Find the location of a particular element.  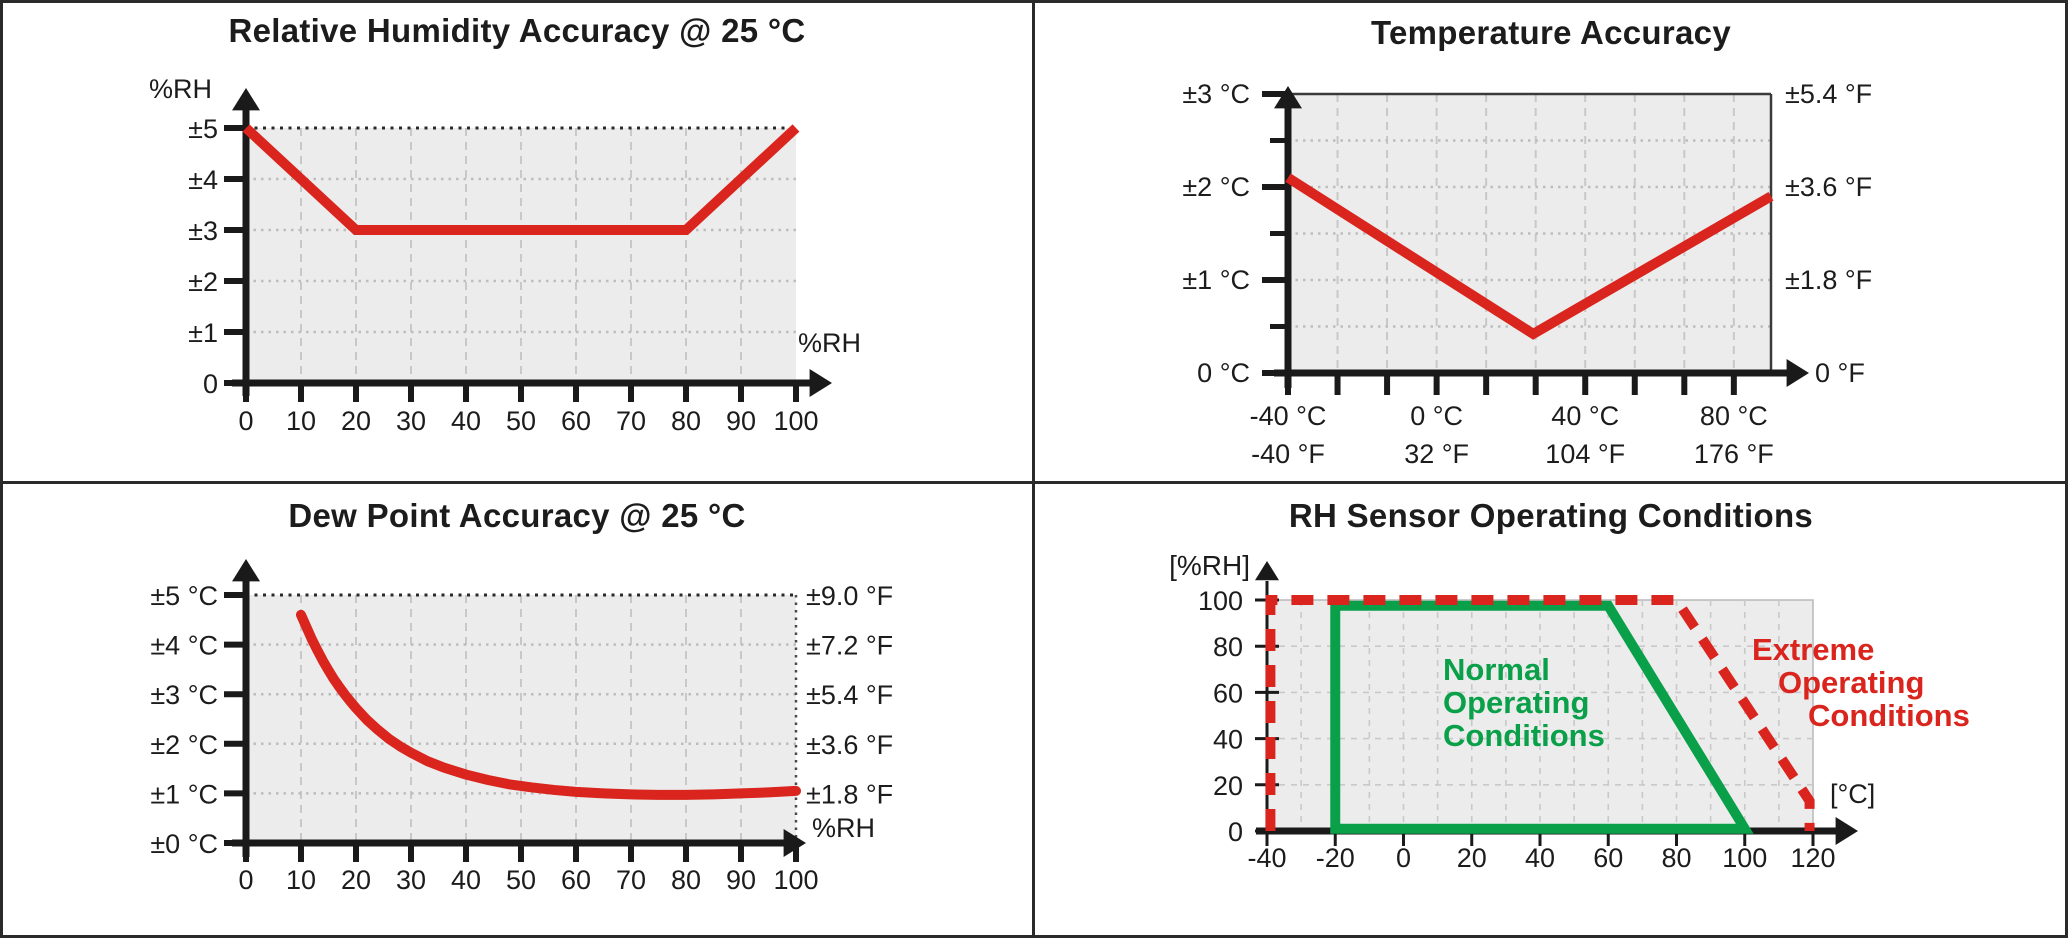

rh-accuracy-chart: 0 10 20 30 40 50 60 70 80 90 100 0 ±1 ±2 ±3 ±4 ±5 %RH %RH is located at coordinates (505, 255).